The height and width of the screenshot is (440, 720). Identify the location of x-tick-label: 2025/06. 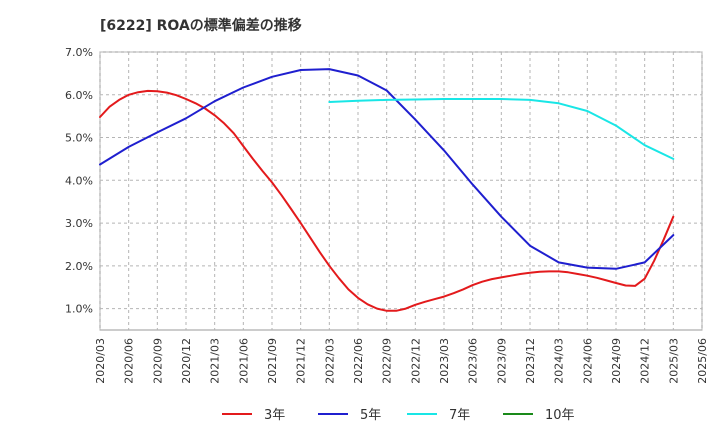
(702, 361).